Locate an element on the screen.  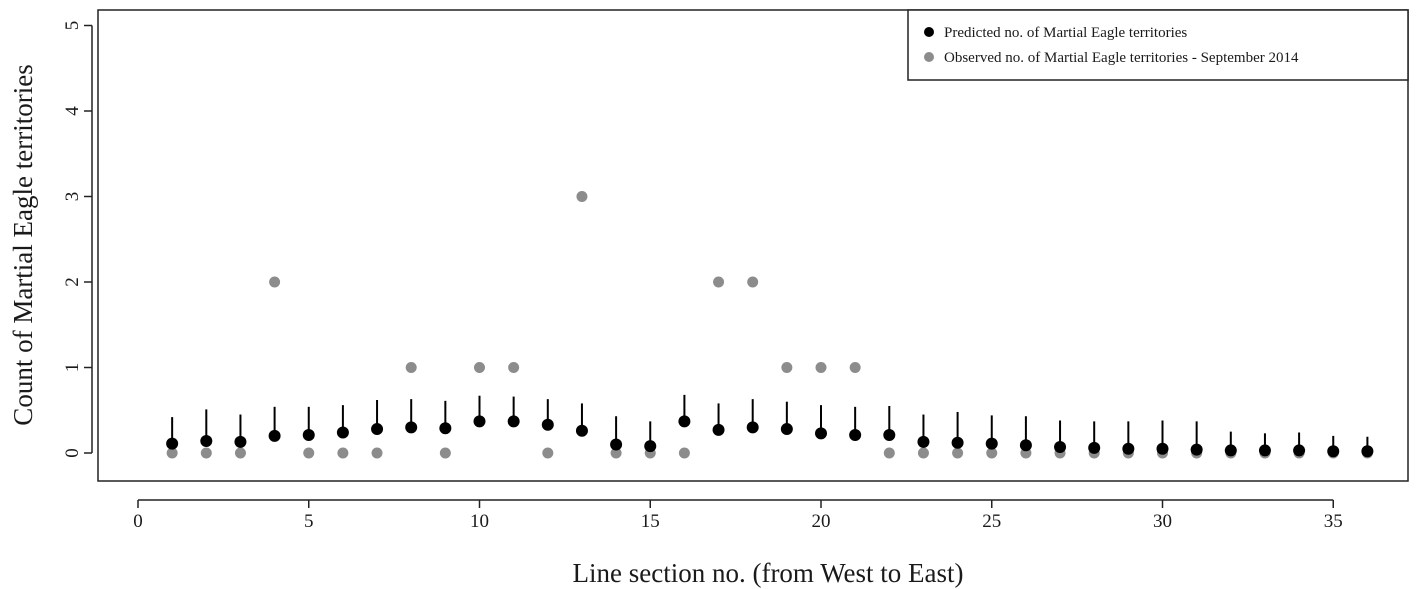
x-tick-label: 5 is located at coordinates (309, 521).